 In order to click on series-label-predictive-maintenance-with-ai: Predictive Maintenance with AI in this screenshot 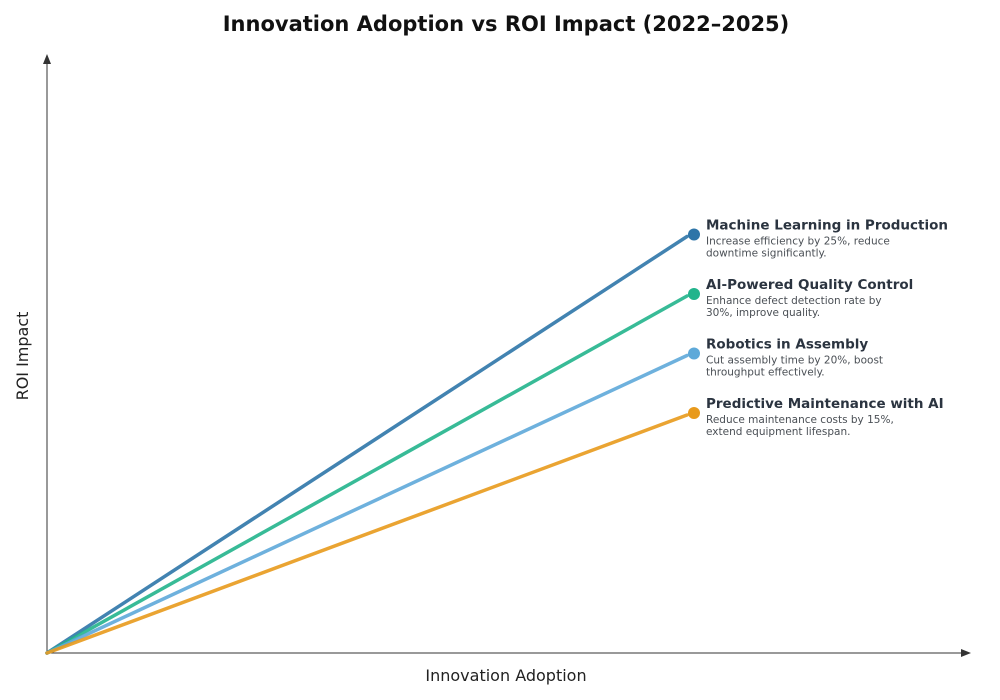, I will do `click(825, 404)`.